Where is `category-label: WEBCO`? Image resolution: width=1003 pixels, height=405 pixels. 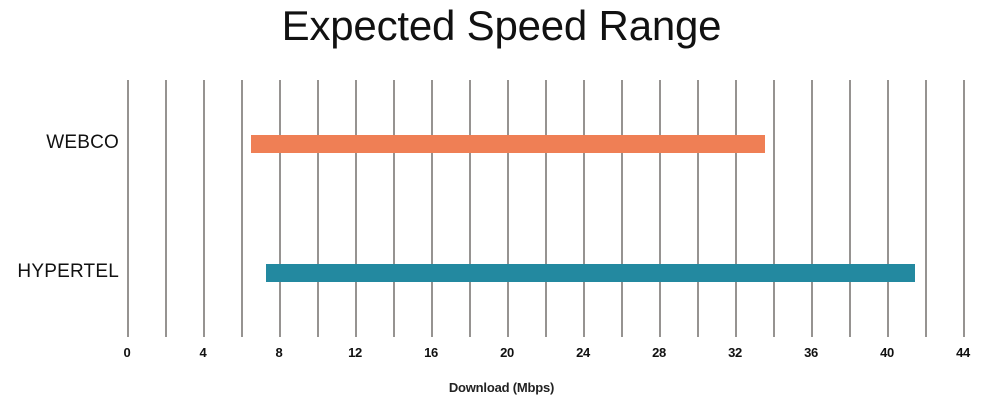
category-label: WEBCO is located at coordinates (82, 143).